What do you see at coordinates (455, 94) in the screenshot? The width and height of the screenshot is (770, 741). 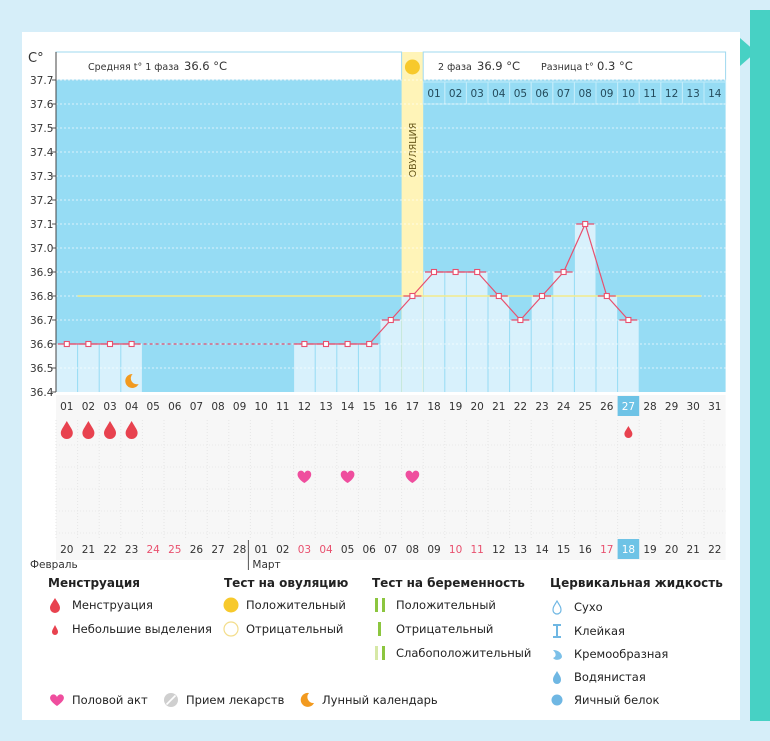 I see `phase2-day-number: 02` at bounding box center [455, 94].